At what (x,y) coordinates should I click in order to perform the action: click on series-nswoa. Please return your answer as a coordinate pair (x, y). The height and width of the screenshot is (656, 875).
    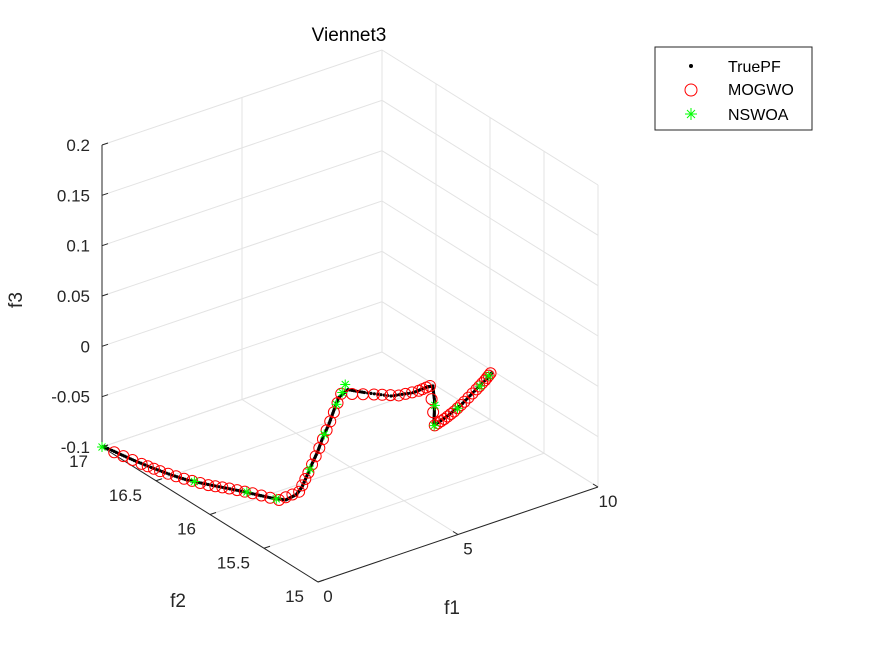
    Looking at the image, I should click on (295, 437).